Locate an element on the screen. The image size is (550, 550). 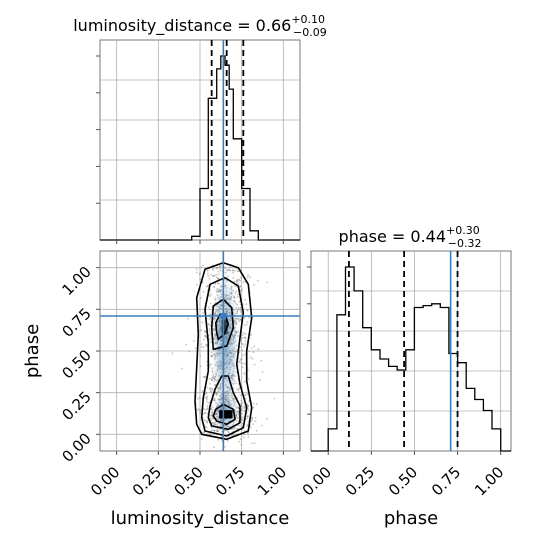
density-blob is located at coordinates (225, 342).